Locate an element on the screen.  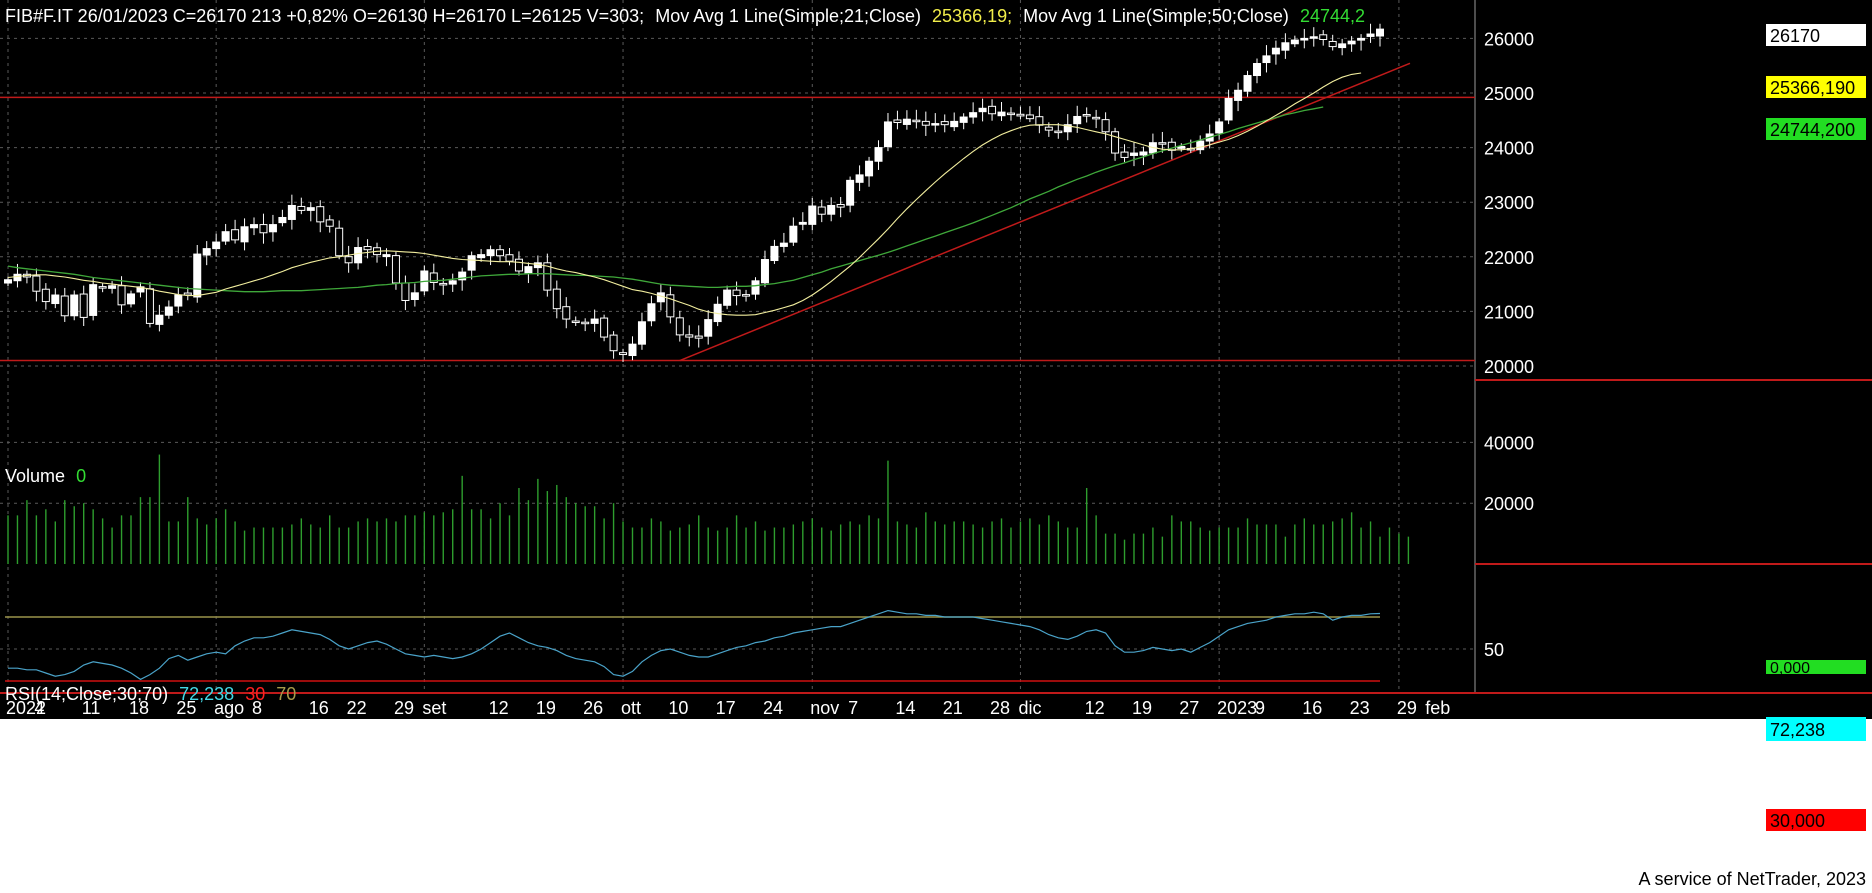
volume-tick-label: 40000 is located at coordinates (1509, 443).